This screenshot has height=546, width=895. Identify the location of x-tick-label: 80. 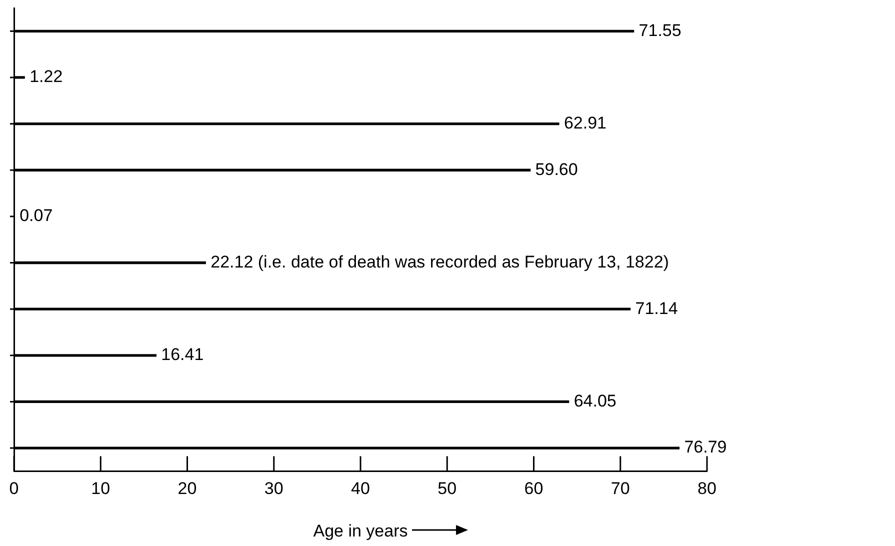
(707, 488).